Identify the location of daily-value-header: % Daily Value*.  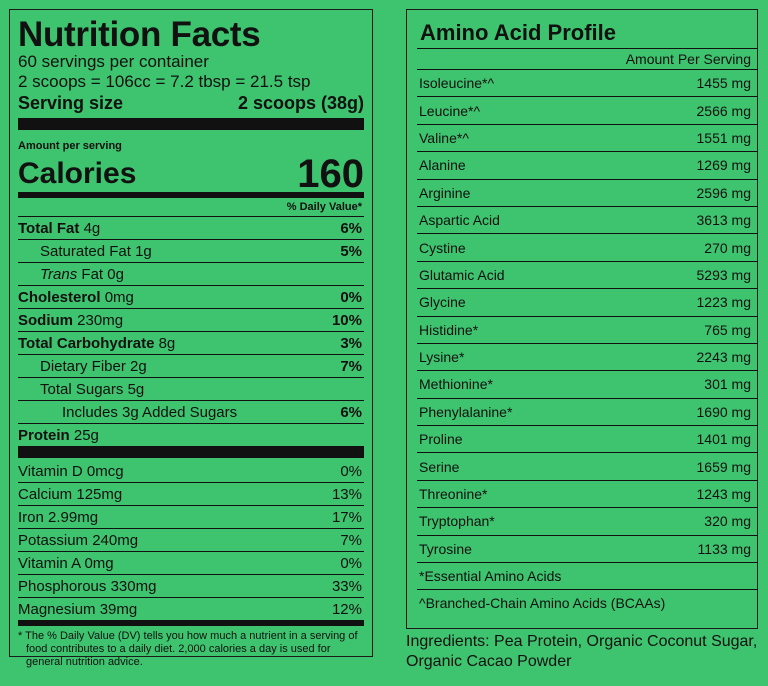
(324, 207).